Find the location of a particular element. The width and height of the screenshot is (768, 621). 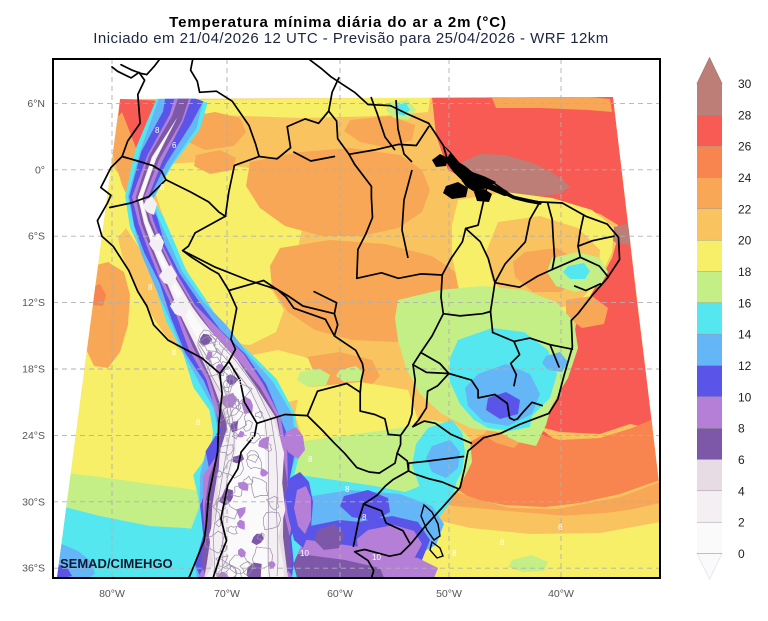

svg-text: 18 is located at coordinates (745, 272).